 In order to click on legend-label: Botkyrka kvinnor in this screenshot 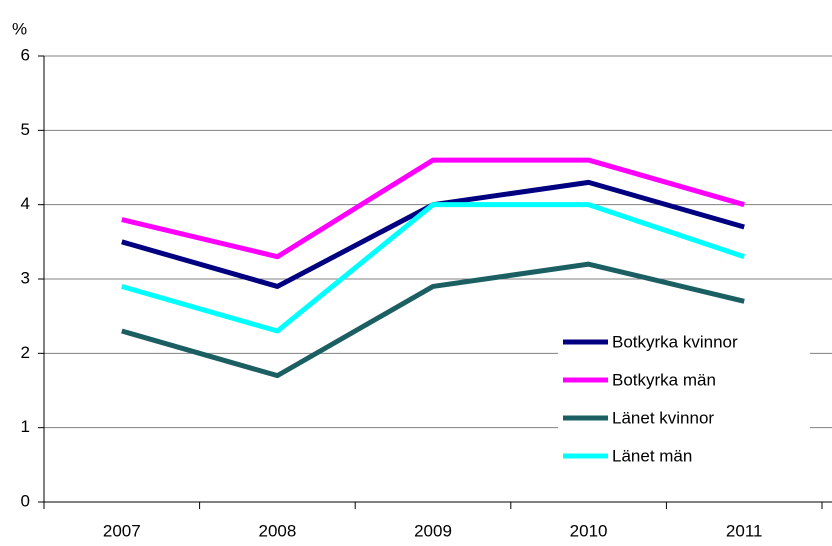, I will do `click(675, 341)`.